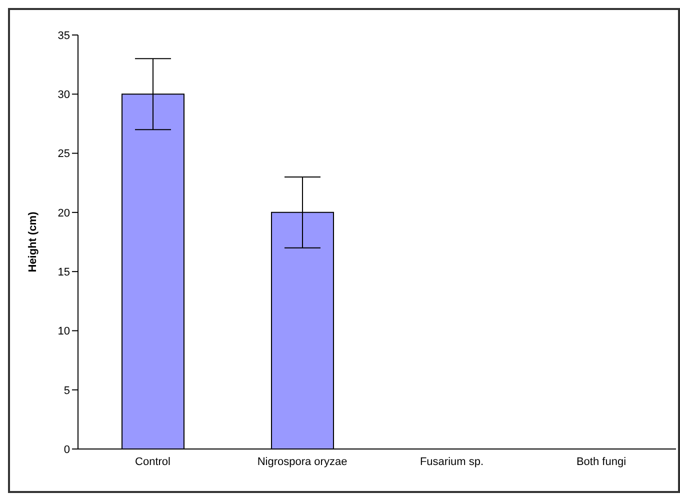 This screenshot has width=680, height=495. Describe the element at coordinates (64, 154) in the screenshot. I see `y-tick-label: 25` at that location.